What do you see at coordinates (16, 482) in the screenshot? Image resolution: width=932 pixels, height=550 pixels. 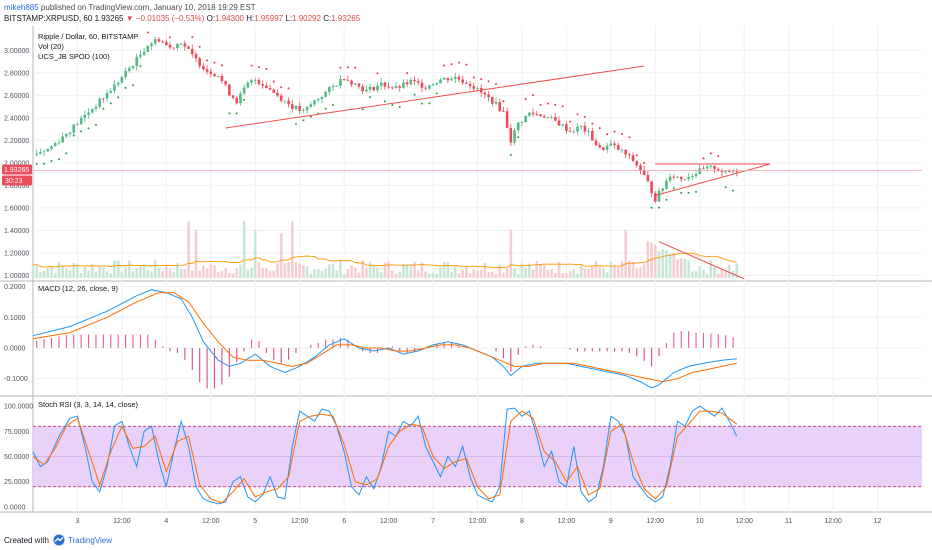 I see `stoch-tick-label: 25.0000` at bounding box center [16, 482].